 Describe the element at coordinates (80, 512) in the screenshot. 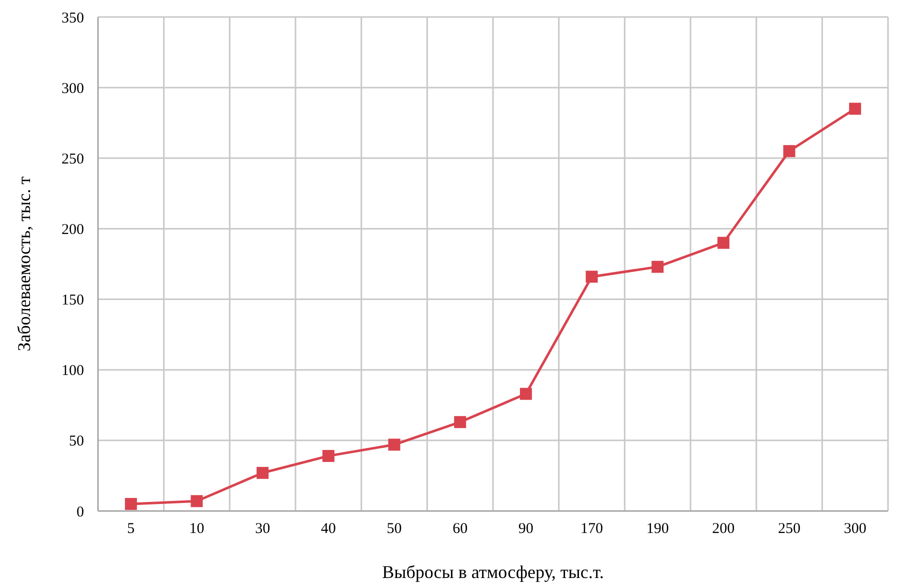

I see `y-tick-label: 0` at that location.